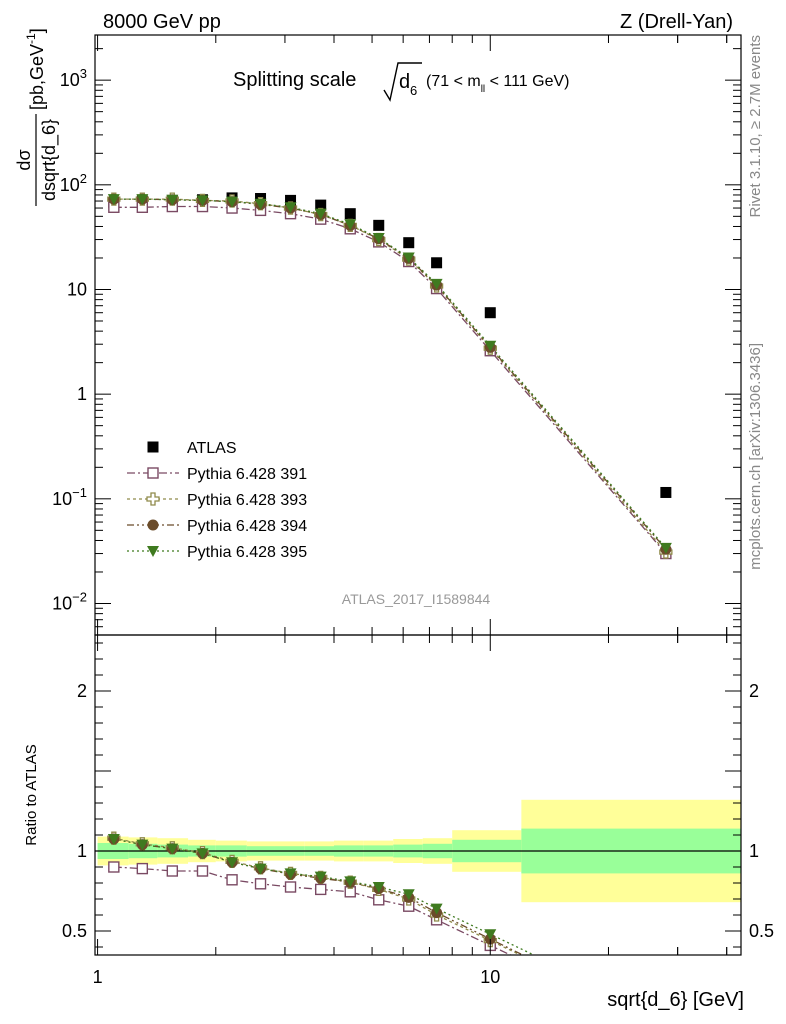 This screenshot has height=1024, width=786. What do you see at coordinates (754, 691) in the screenshot?
I see `ratio-y-tick-label-right: 2` at bounding box center [754, 691].